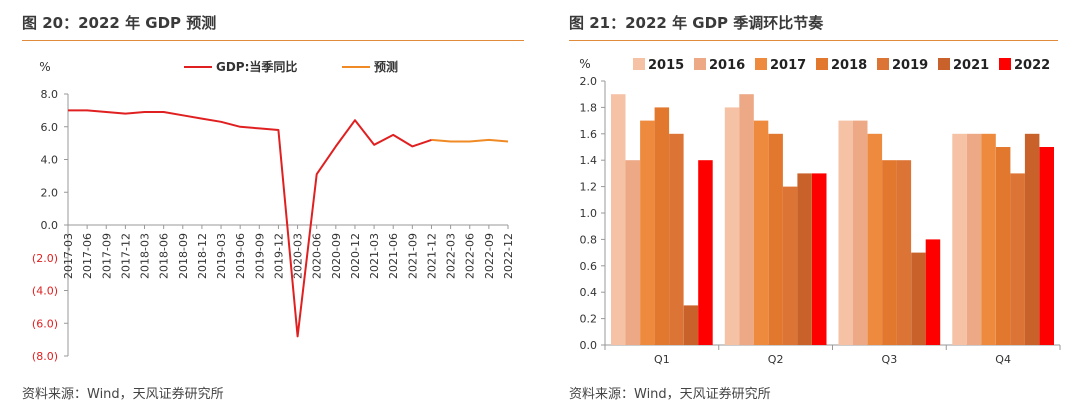 This screenshot has width=1080, height=408. Describe the element at coordinates (589, 319) in the screenshot. I see `y-tick-label: 0.2` at that location.